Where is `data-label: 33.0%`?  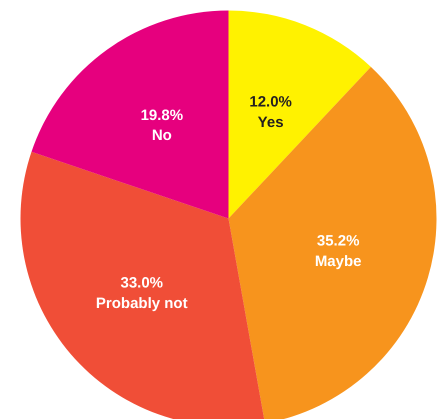
data-label: 33.0% is located at coordinates (142, 283).